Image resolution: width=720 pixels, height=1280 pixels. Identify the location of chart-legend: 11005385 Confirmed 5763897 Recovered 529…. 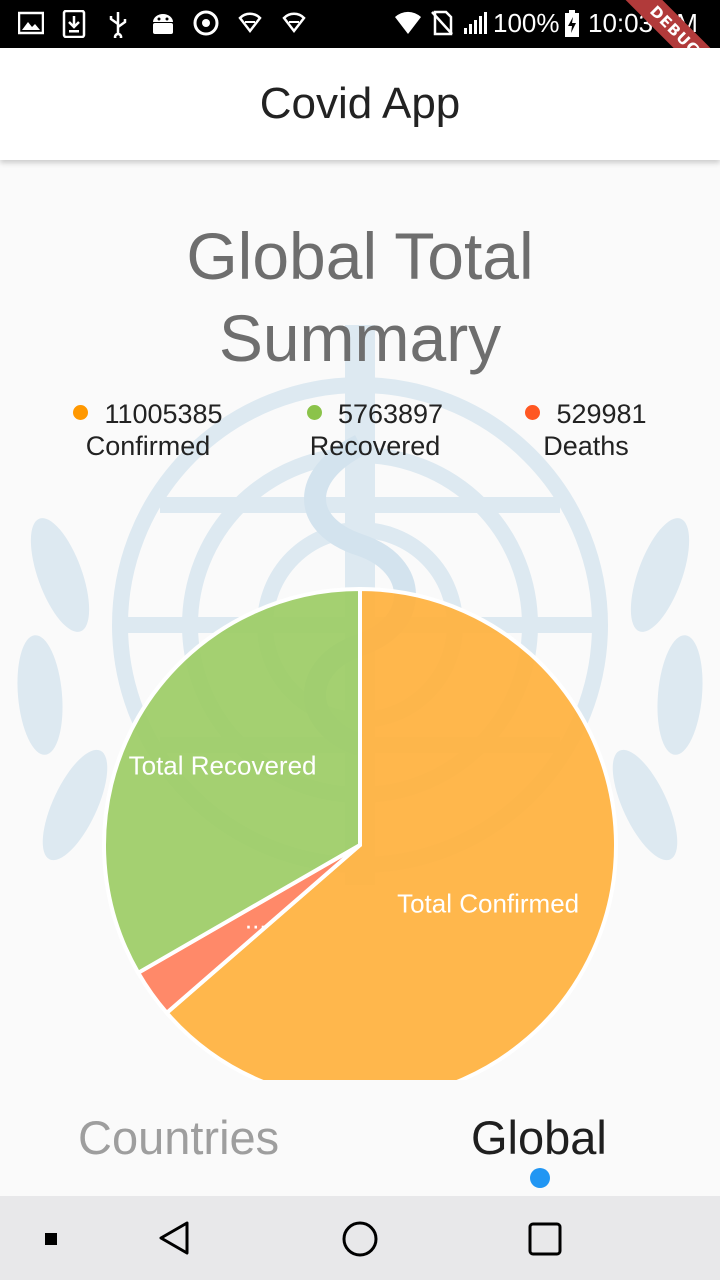
(360, 433).